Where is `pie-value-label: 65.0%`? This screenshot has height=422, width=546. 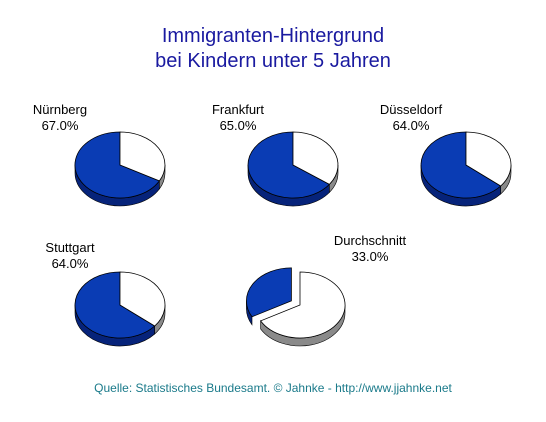
pie-value-label: 65.0% is located at coordinates (238, 125).